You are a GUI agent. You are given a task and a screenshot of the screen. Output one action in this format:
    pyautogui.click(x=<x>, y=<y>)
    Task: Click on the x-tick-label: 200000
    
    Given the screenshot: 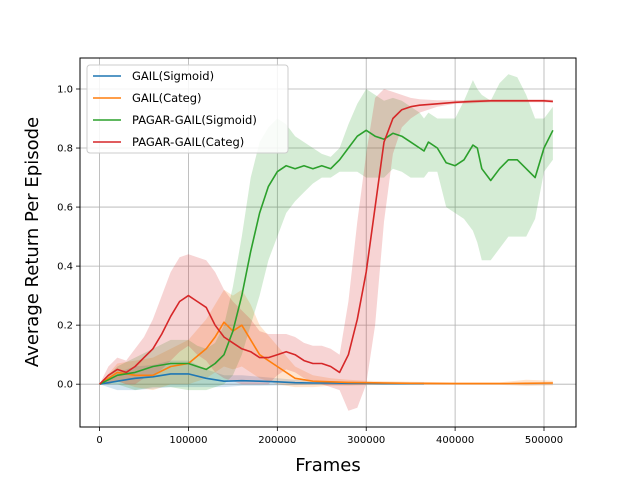 What is the action you would take?
    pyautogui.click(x=277, y=440)
    